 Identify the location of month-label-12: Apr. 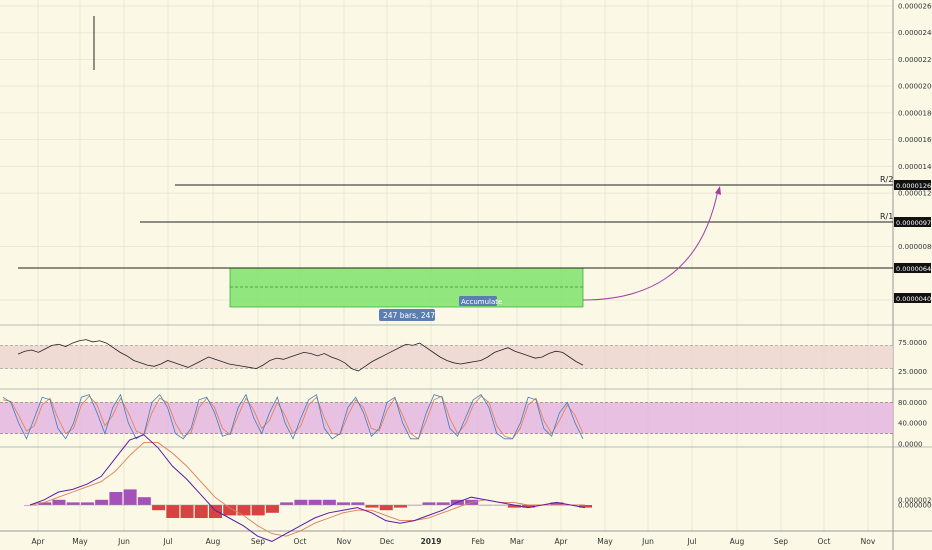
(562, 541).